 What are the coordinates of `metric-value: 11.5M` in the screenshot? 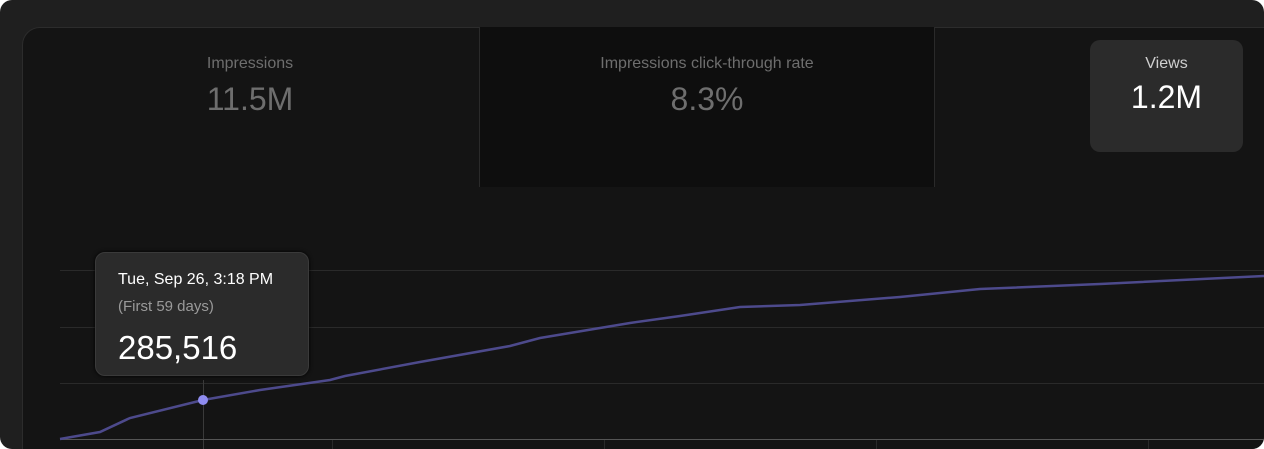 It's located at (250, 99).